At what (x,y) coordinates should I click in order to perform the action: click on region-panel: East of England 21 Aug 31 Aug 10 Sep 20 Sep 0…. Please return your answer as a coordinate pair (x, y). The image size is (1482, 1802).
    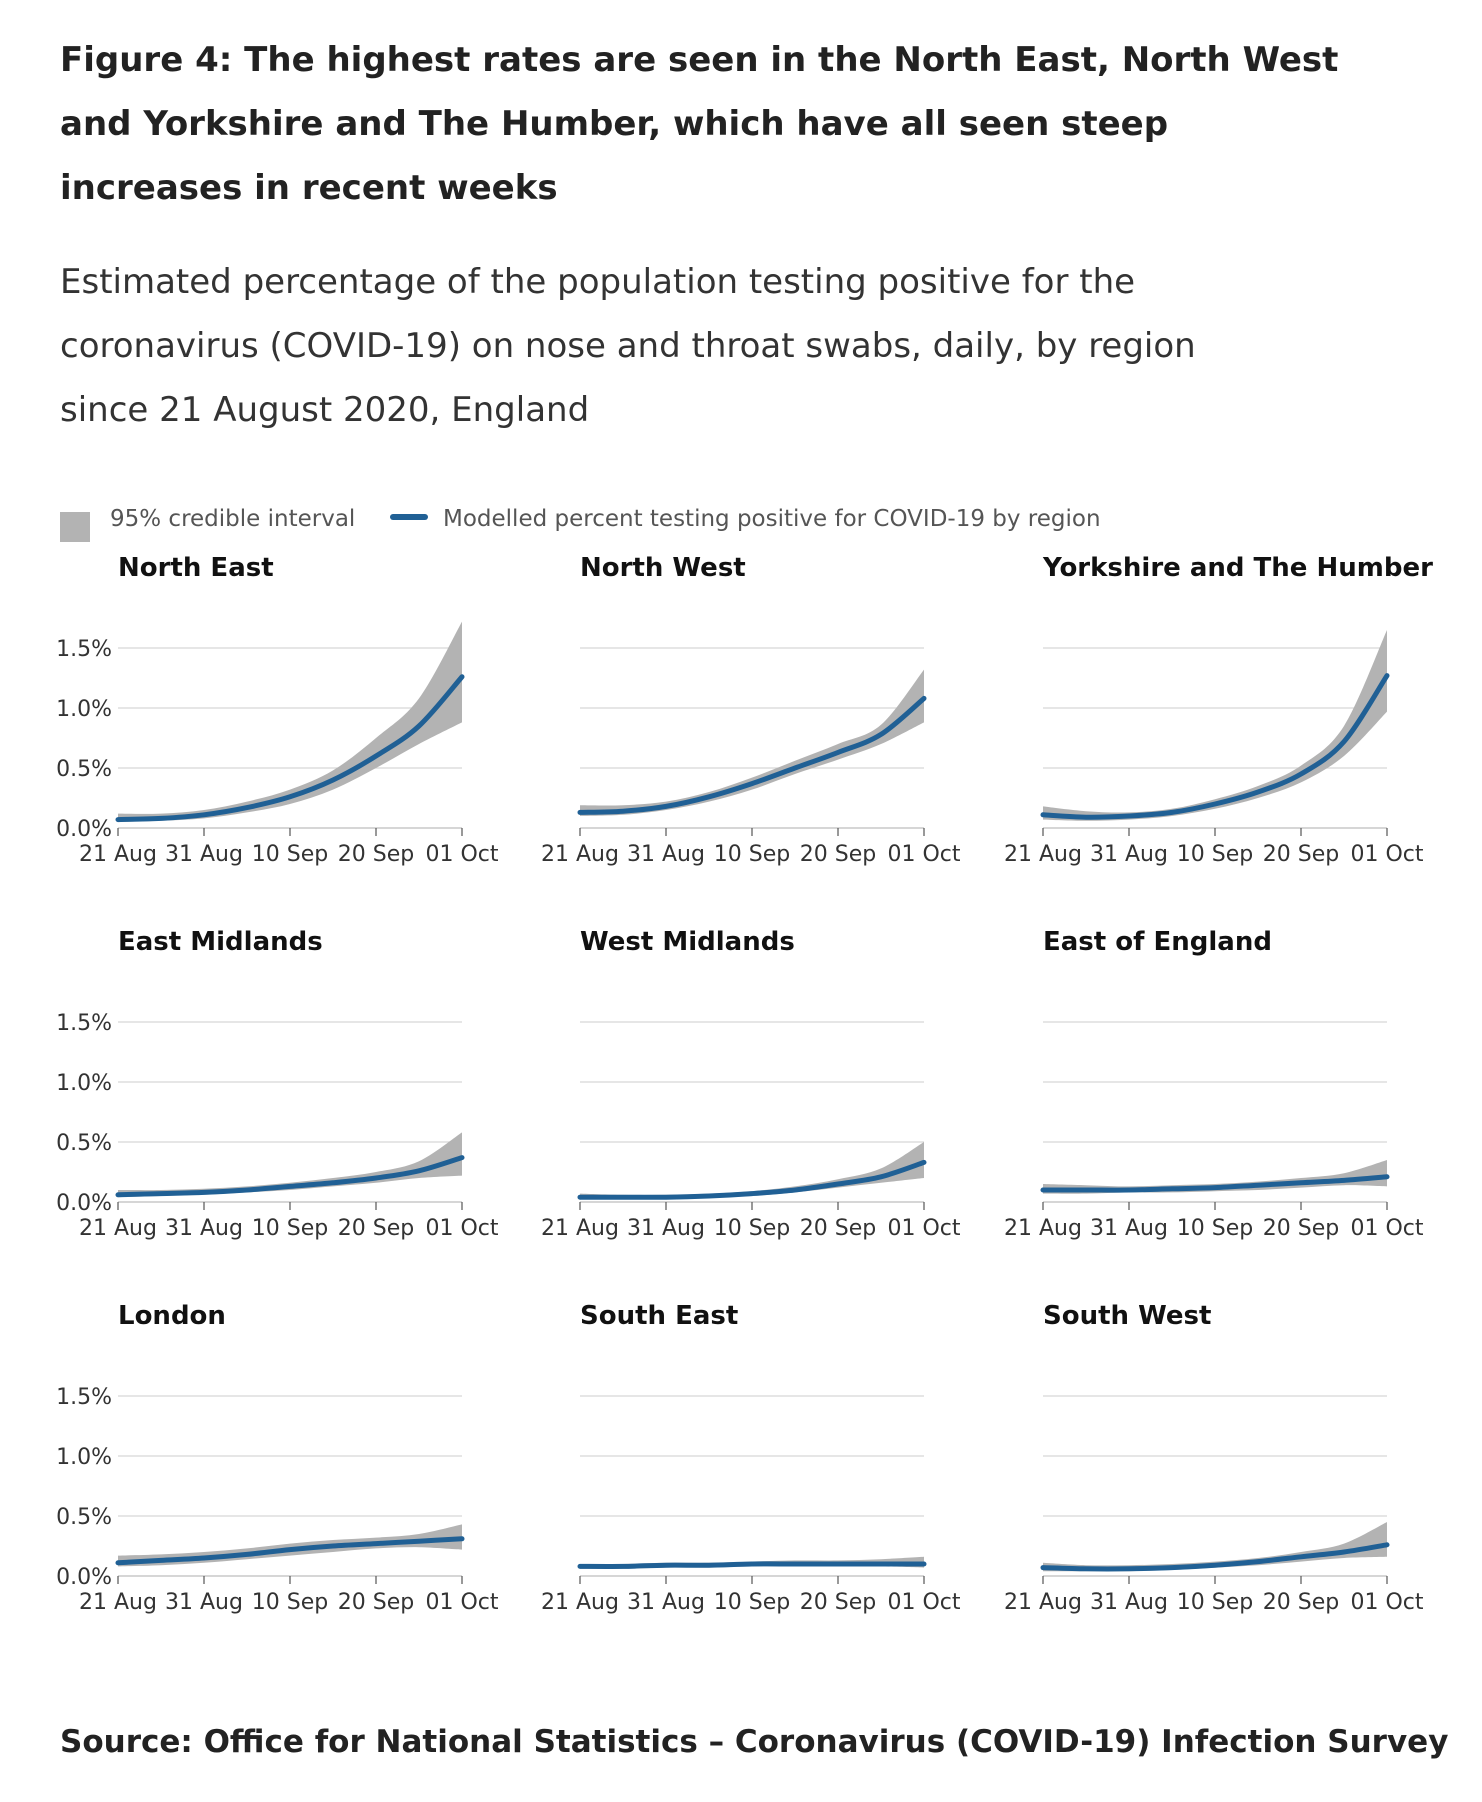
    Looking at the image, I should click on (1214, 1084).